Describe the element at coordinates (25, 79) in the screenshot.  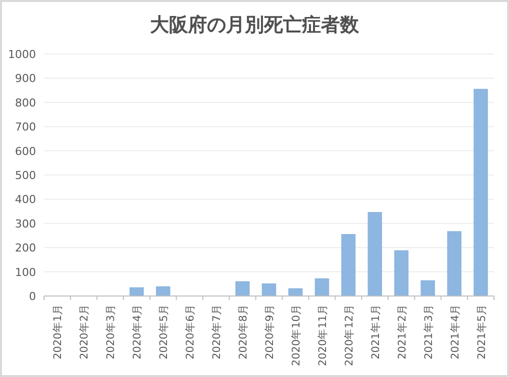
I see `y-tick-label: 900` at that location.